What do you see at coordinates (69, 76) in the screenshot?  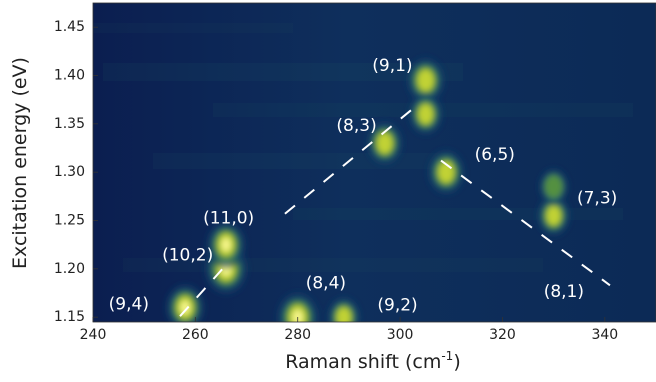 I see `y-tick-label: 1.40` at bounding box center [69, 76].